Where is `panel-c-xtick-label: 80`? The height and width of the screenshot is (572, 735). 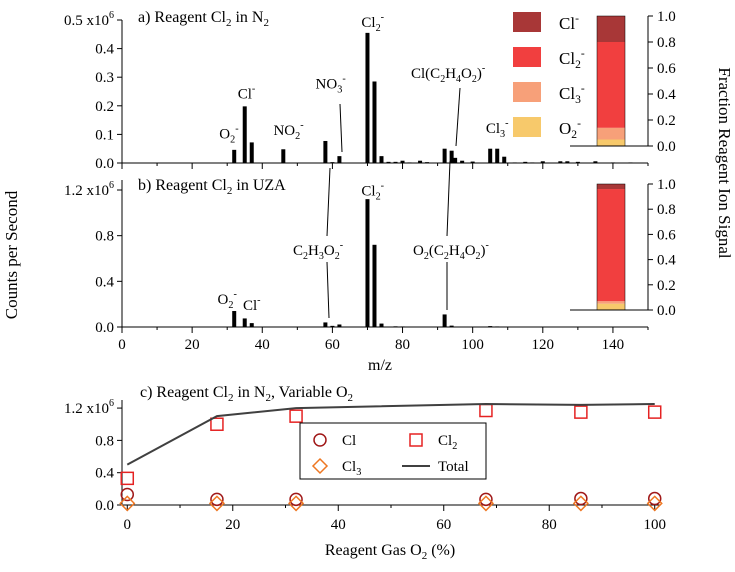
panel-c-xtick-label: 80 is located at coordinates (549, 525).